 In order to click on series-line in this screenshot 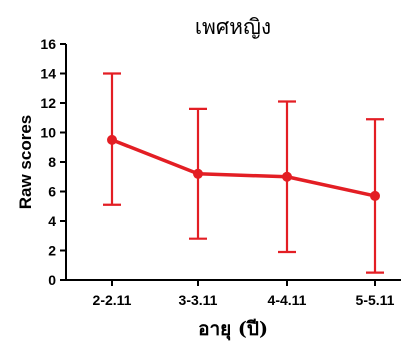, I will do `click(243, 167)`.